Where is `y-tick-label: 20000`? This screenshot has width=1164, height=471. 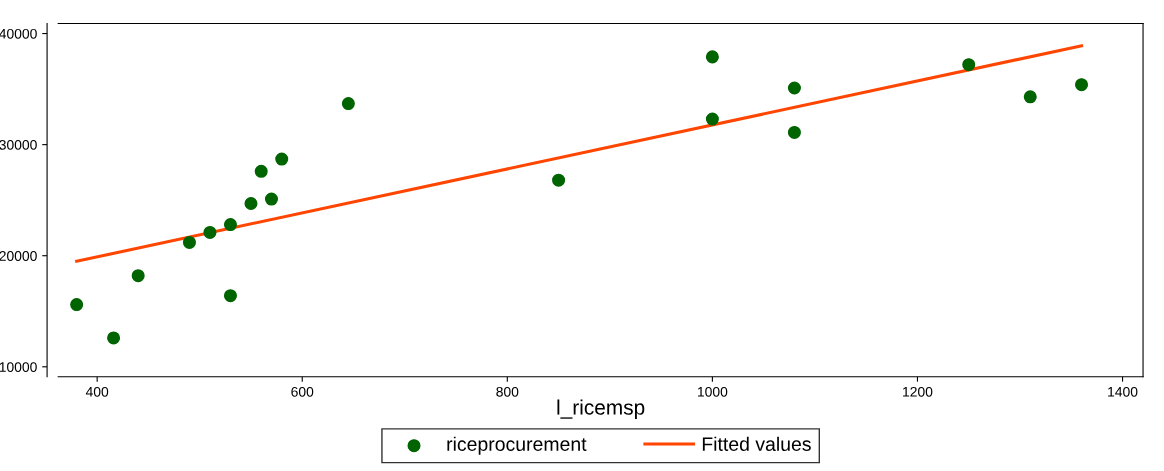 y-tick-label: 20000 is located at coordinates (18, 256).